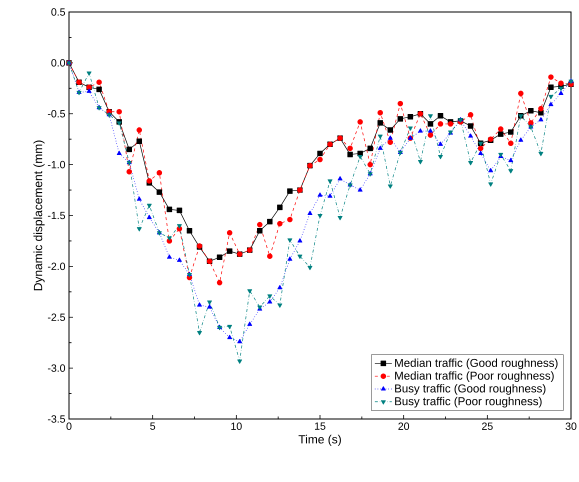 Image resolution: width=579 pixels, height=482 pixels. Describe the element at coordinates (320, 426) in the screenshot. I see `x-tick-label: 15` at that location.